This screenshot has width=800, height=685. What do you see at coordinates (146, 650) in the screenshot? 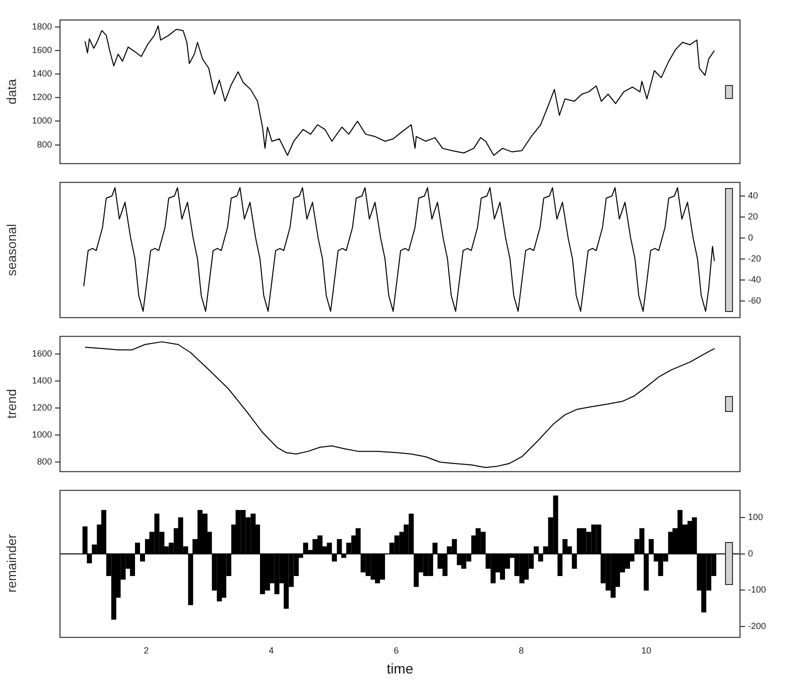
I see `x-tick-label: 2` at bounding box center [146, 650].